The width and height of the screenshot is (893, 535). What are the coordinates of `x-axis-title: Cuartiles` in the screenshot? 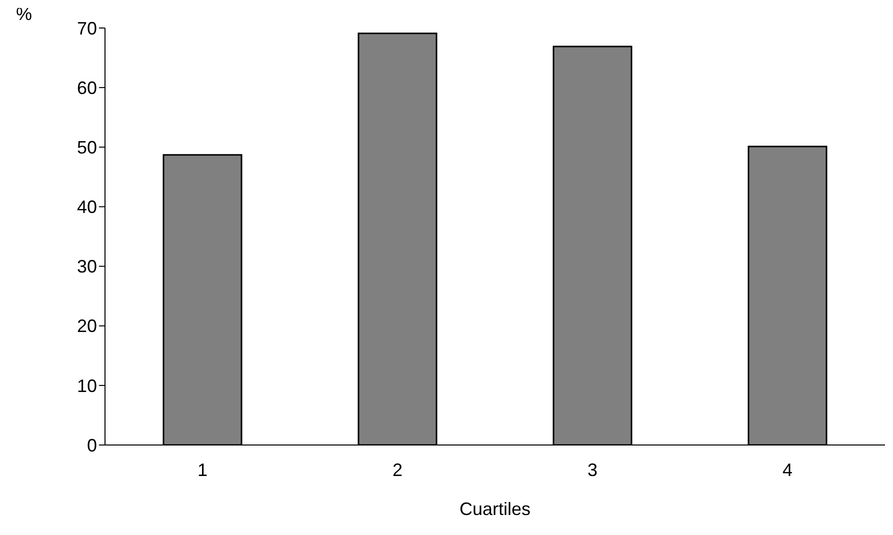 It's located at (495, 509).